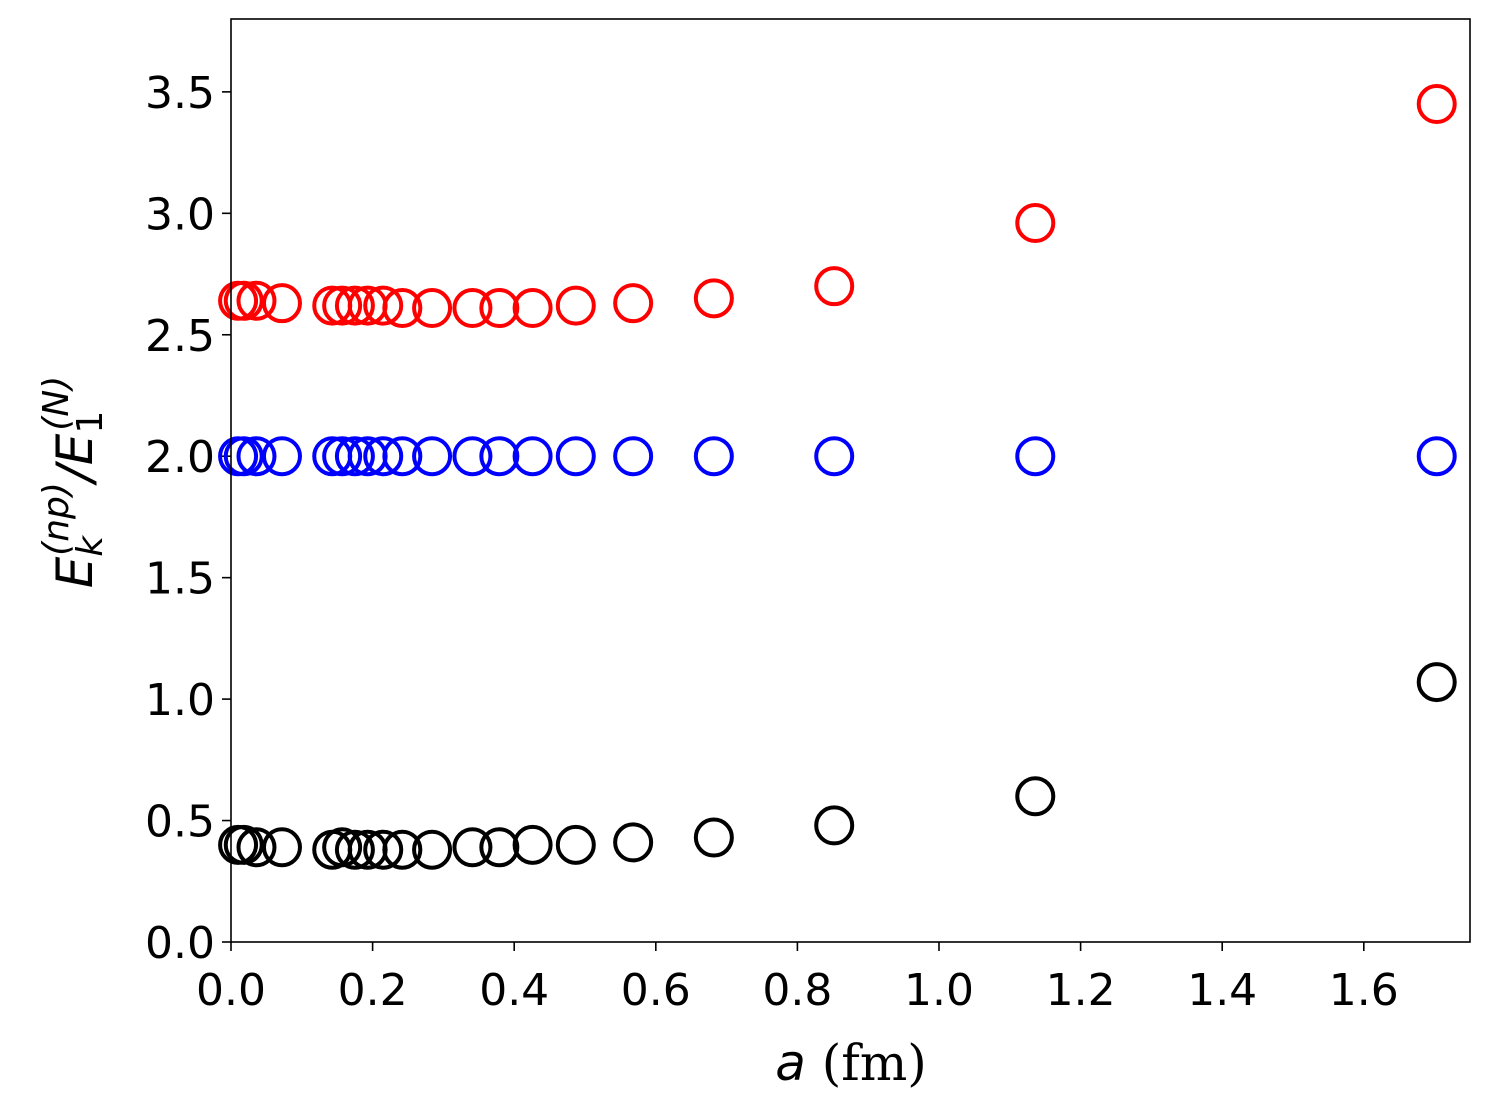 The image size is (1491, 1114). Describe the element at coordinates (56, 403) in the screenshot. I see `y-label-sup-n: (N)` at that location.